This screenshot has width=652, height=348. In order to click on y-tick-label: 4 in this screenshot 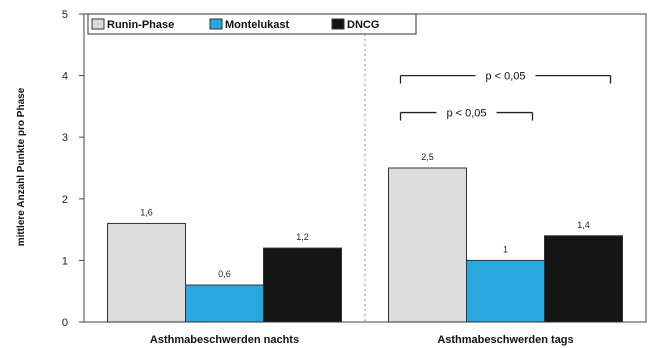, I will do `click(65, 77)`.